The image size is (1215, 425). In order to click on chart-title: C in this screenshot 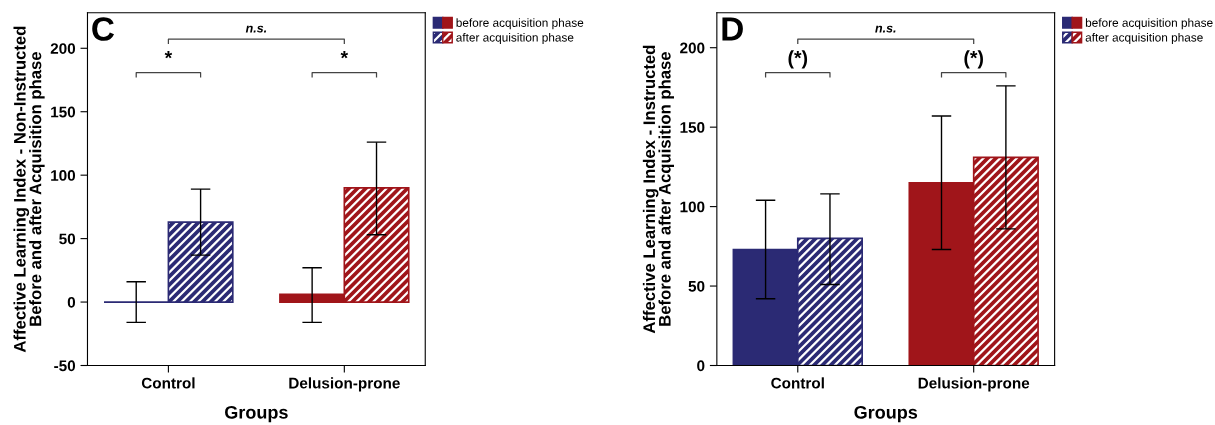, I will do `click(103, 29)`.